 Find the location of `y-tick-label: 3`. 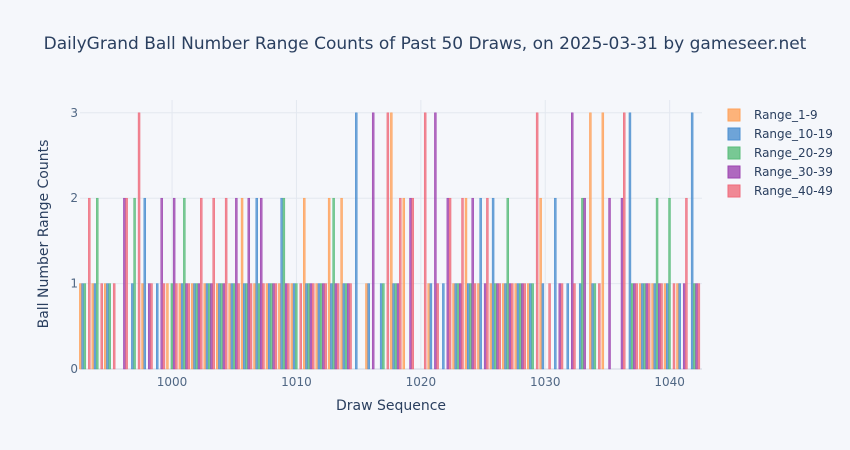

y-tick-label: 3 is located at coordinates (74, 113).